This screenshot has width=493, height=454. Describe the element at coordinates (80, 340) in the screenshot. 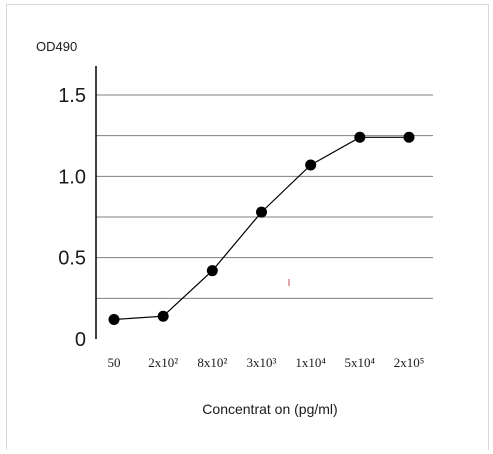

I see `y-tick-label: 0` at that location.